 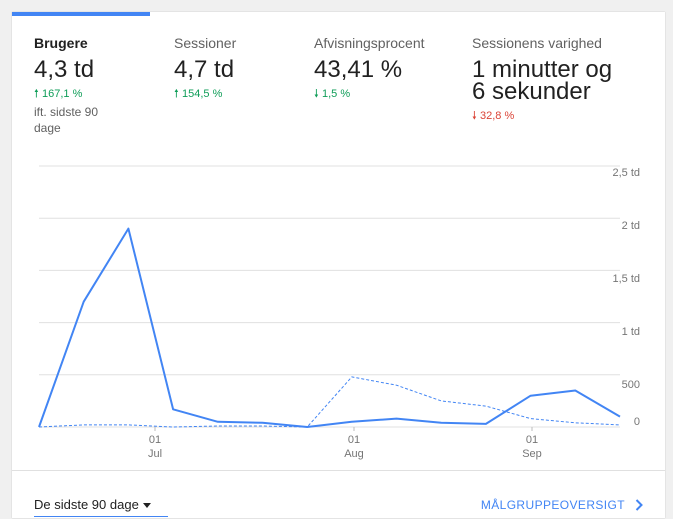 What do you see at coordinates (64, 69) in the screenshot?
I see `metric-value: 4,3 td` at bounding box center [64, 69].